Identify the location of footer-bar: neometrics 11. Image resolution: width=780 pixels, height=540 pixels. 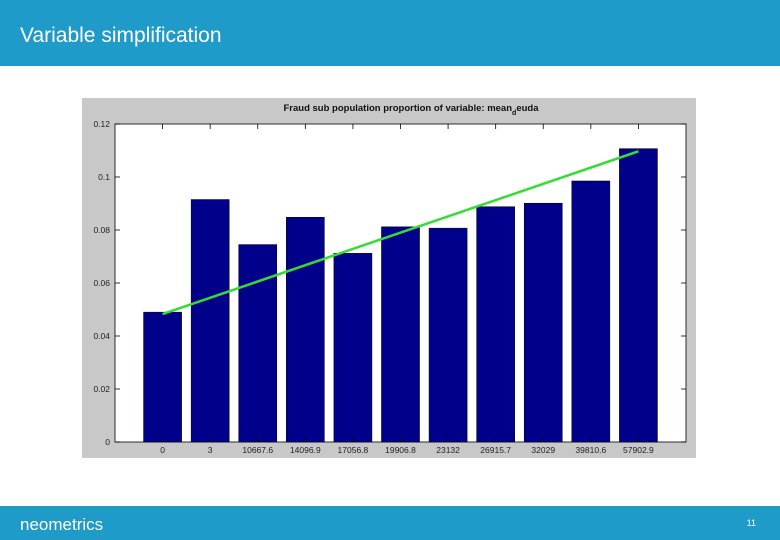
(390, 523).